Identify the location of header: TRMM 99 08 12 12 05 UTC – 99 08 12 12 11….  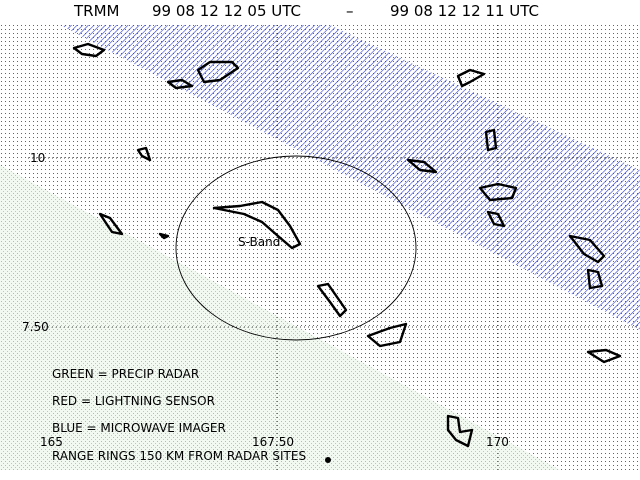
(306, 11).